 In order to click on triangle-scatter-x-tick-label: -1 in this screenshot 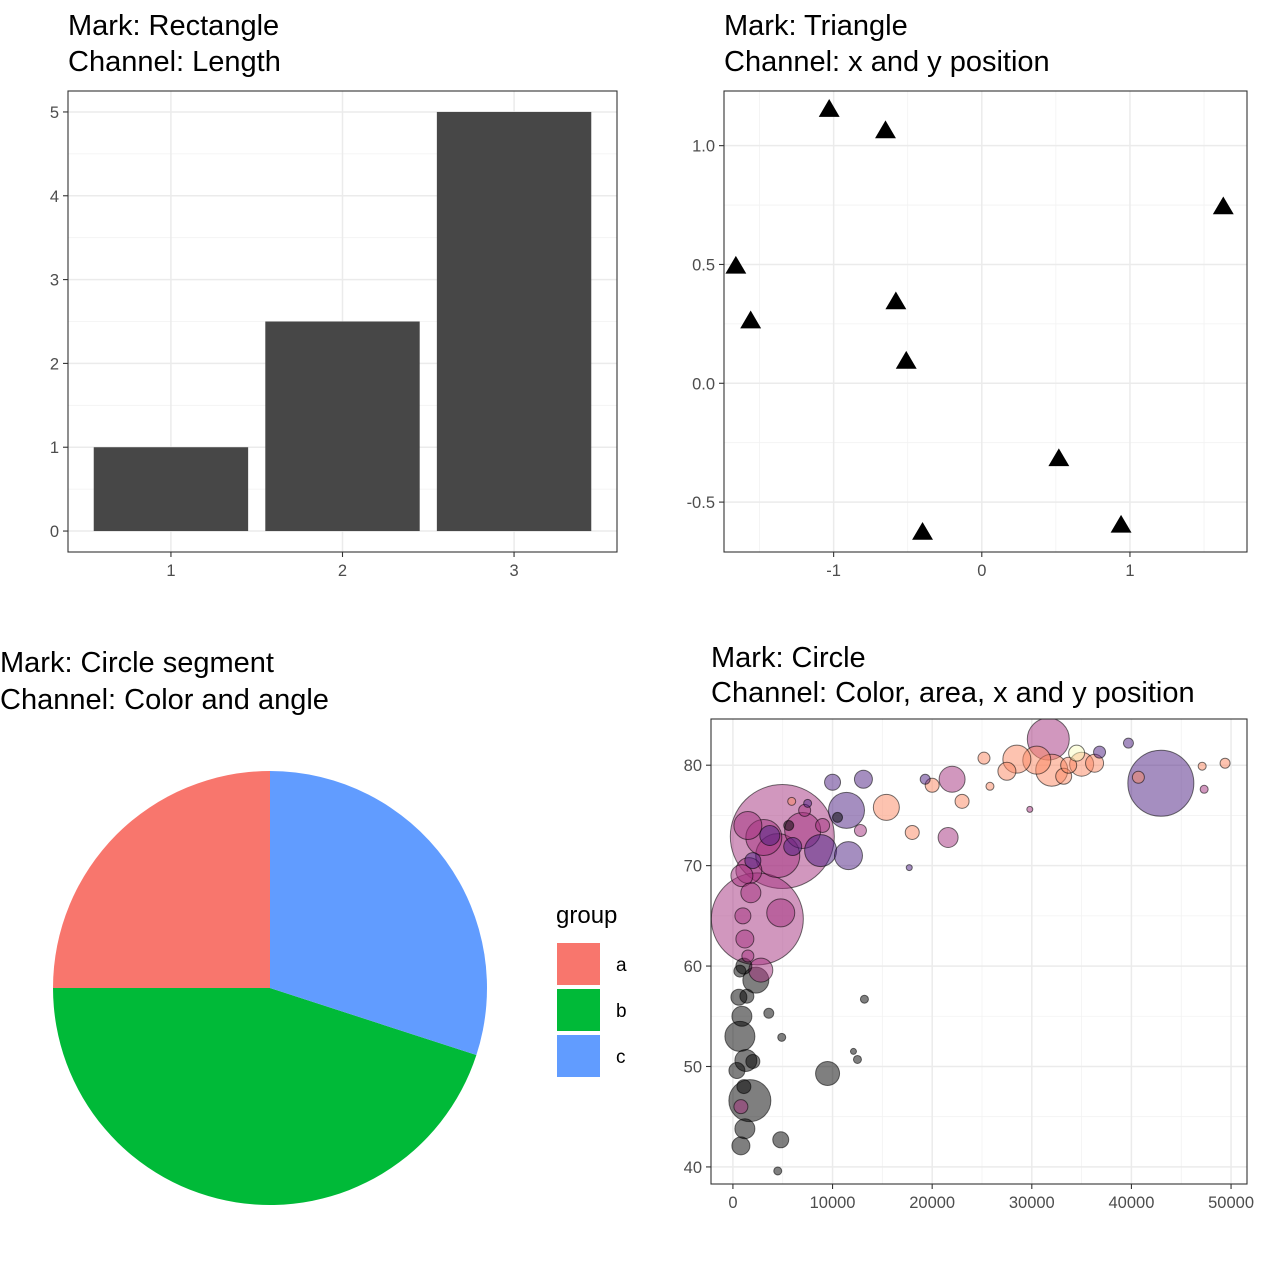, I will do `click(833, 571)`.